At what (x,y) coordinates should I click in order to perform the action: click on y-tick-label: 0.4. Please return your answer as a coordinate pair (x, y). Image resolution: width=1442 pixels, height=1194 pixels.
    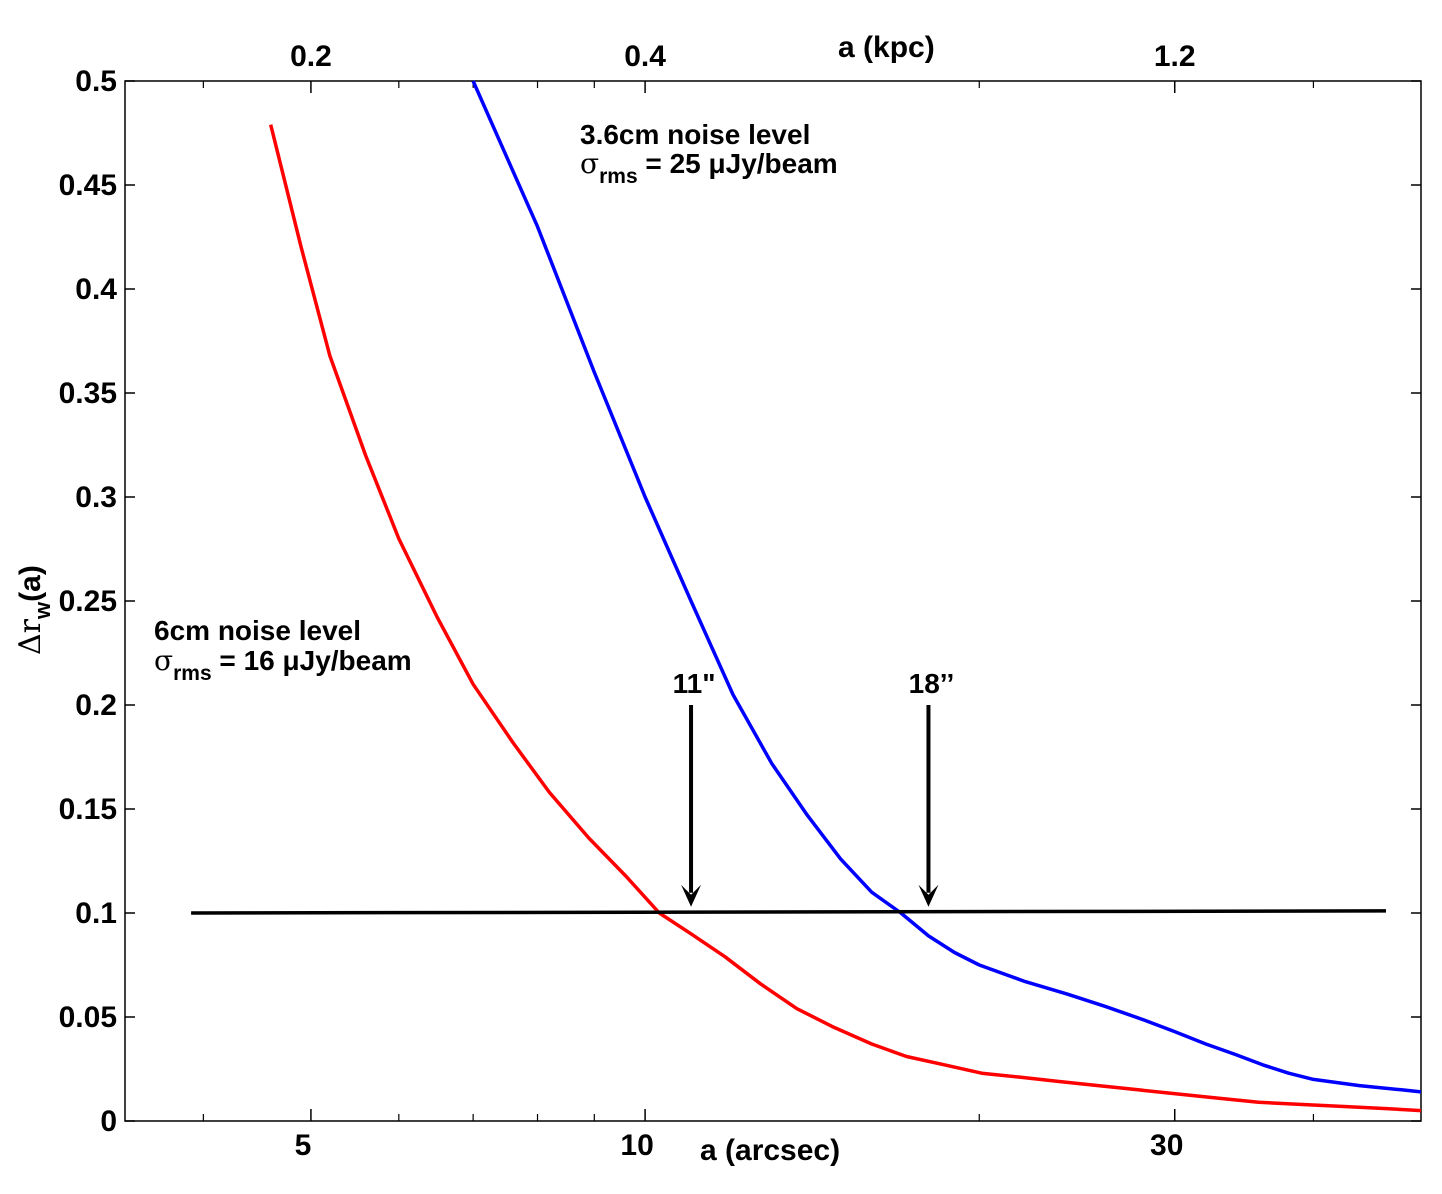
    Looking at the image, I should click on (96, 289).